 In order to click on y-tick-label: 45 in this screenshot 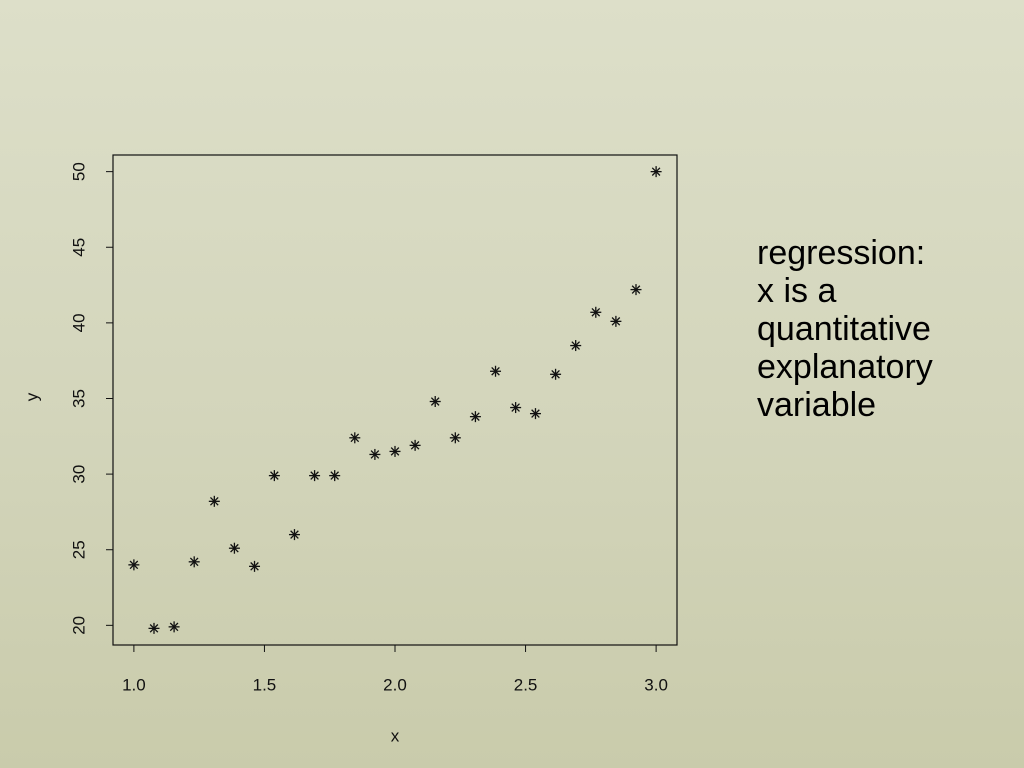, I will do `click(78, 247)`.